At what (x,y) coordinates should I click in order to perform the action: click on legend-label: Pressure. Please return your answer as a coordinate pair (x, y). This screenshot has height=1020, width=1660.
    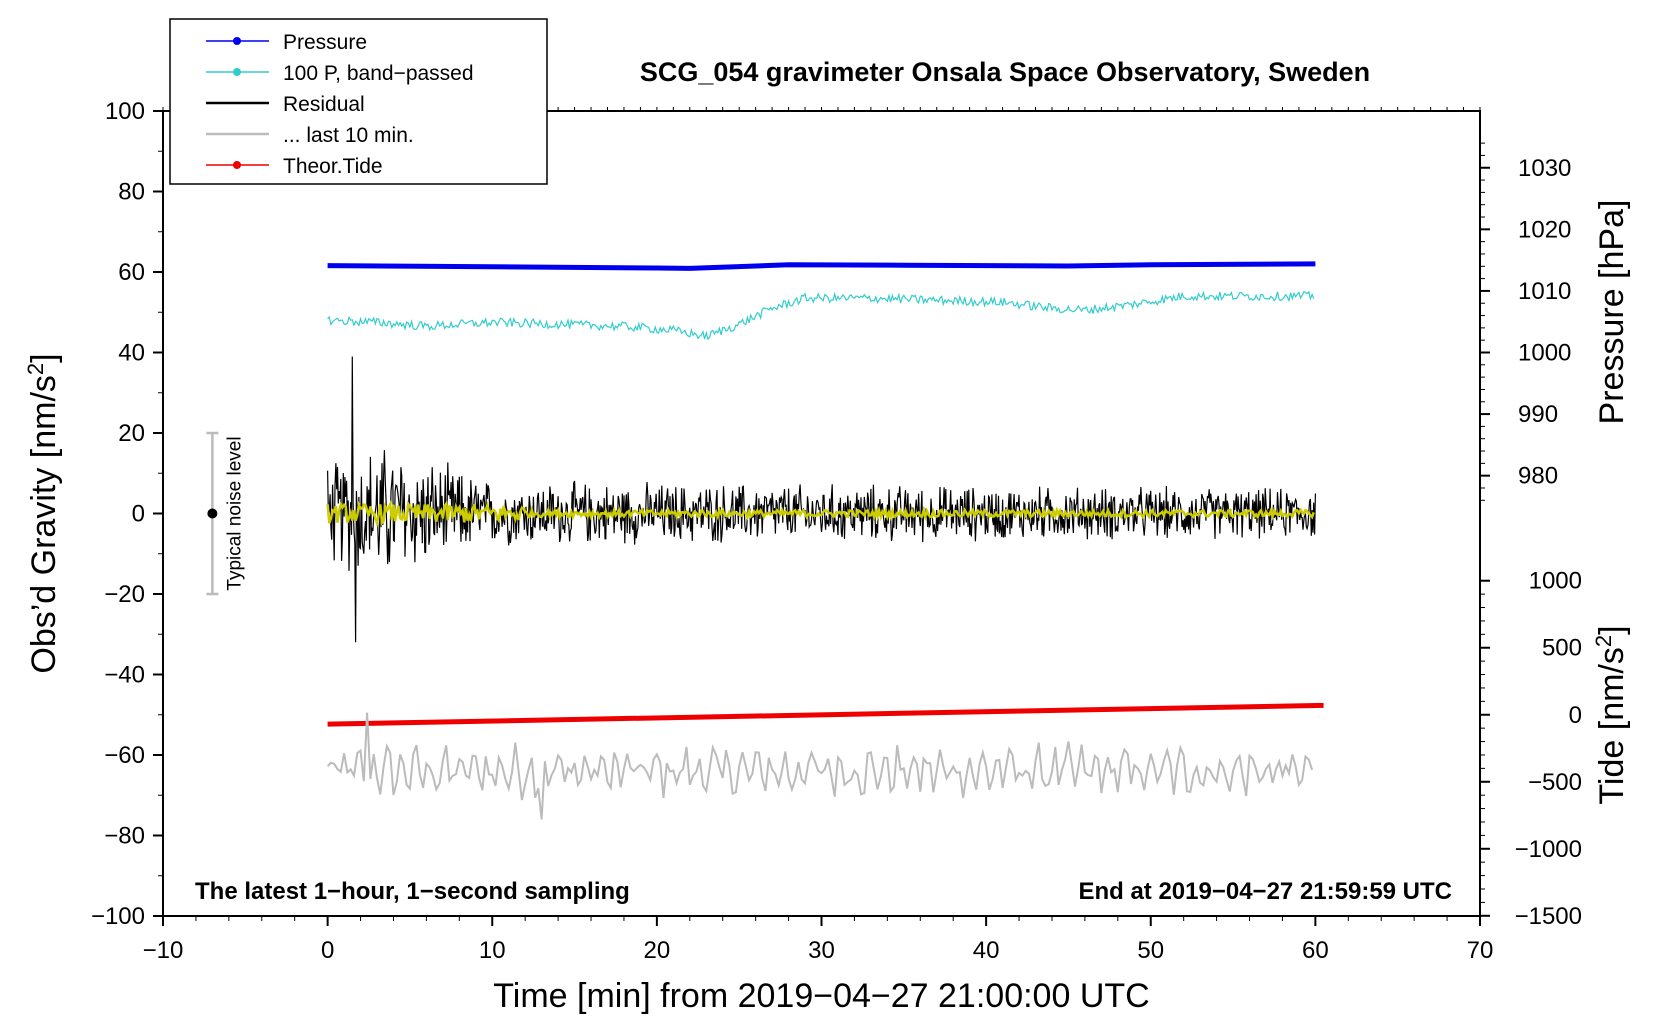
    Looking at the image, I should click on (325, 42).